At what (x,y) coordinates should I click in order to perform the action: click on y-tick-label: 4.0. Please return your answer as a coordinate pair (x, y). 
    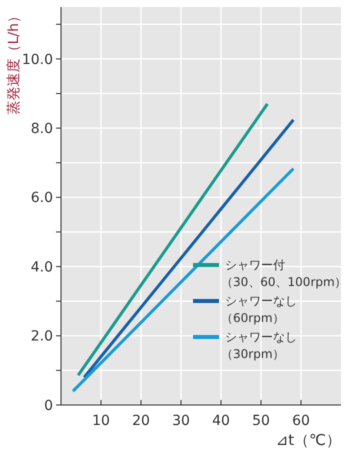
    Looking at the image, I should click on (41, 267).